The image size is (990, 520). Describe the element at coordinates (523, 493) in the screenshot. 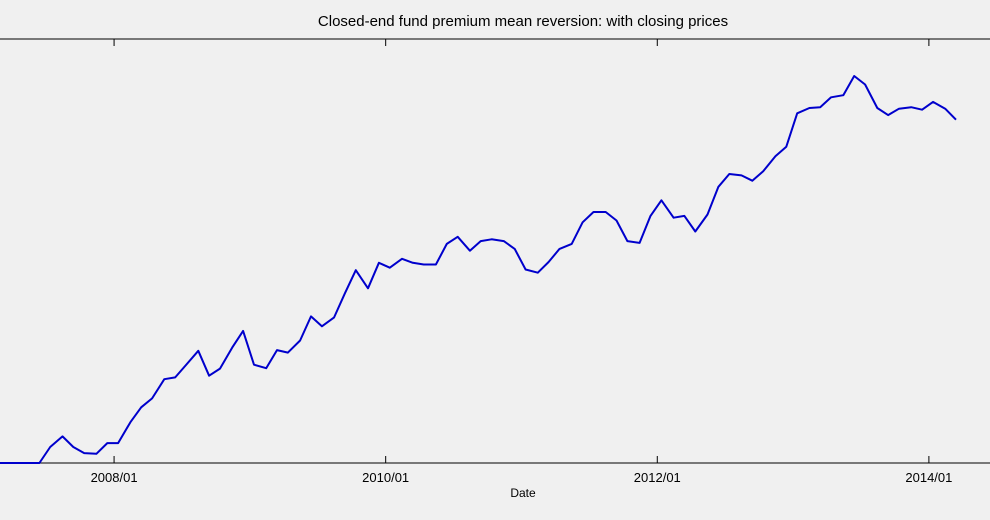

I see `x-axis-label: Date` at that location.